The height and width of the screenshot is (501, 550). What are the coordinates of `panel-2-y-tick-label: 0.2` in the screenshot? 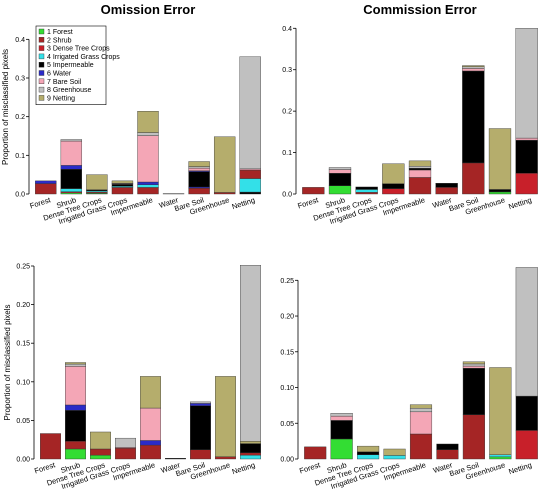 It's located at (287, 112).